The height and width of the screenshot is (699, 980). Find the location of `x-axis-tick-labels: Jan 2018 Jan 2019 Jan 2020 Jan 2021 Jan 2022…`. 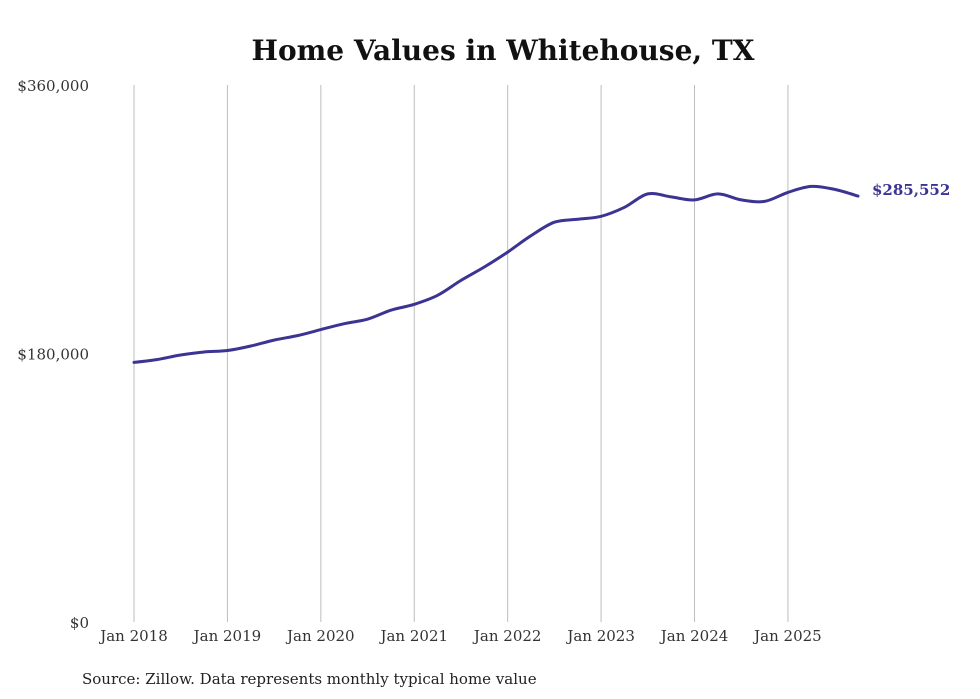

x-axis-tick-labels: Jan 2018 Jan 2019 Jan 2020 Jan 2021 Jan 2022… is located at coordinates (459, 636).